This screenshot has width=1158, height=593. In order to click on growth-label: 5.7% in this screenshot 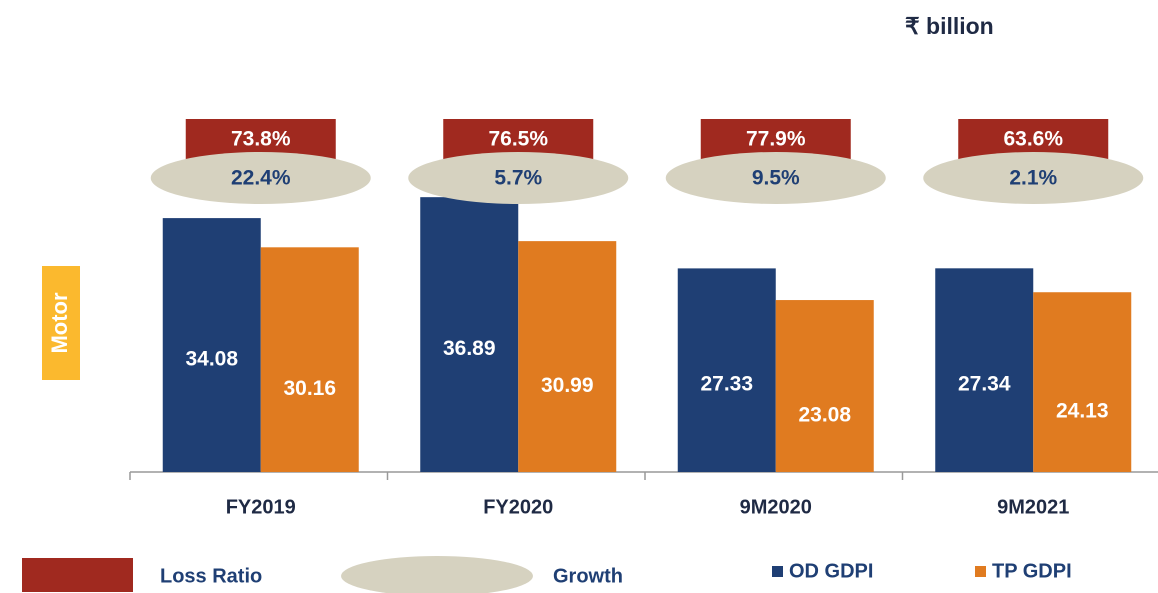, I will do `click(518, 178)`.